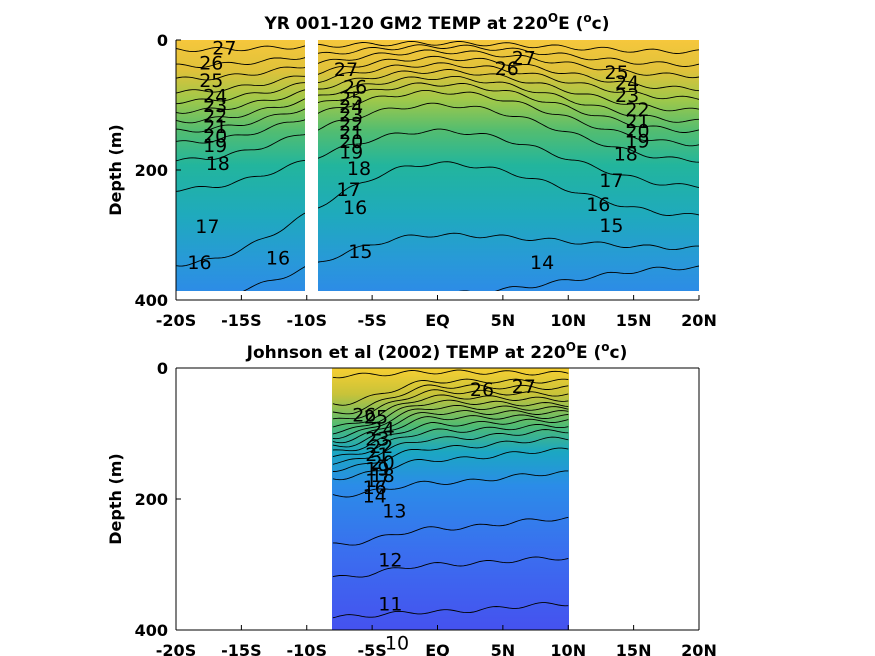 The height and width of the screenshot is (656, 875). I want to click on contour-label: 10, so click(397, 644).